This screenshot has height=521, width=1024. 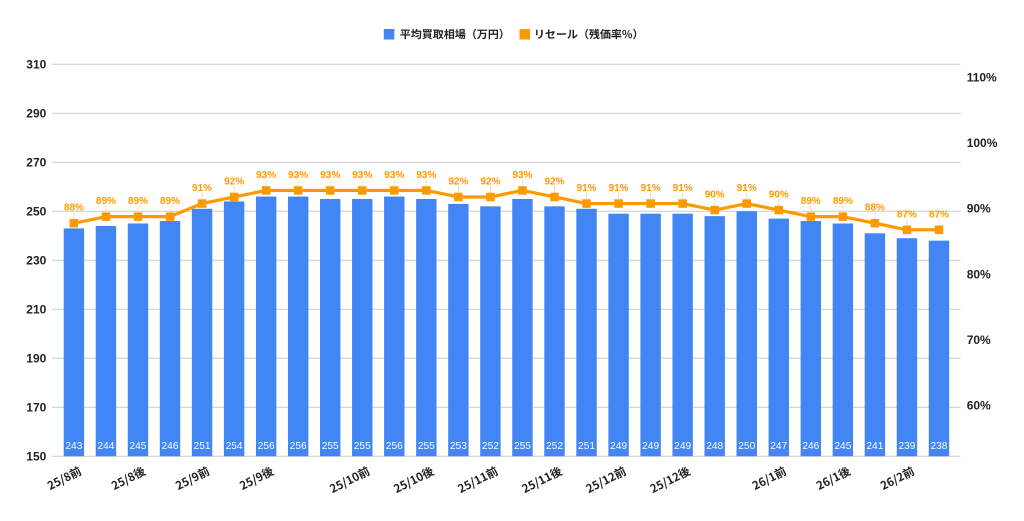 What do you see at coordinates (979, 405) in the screenshot?
I see `svg-text: 60%` at bounding box center [979, 405].